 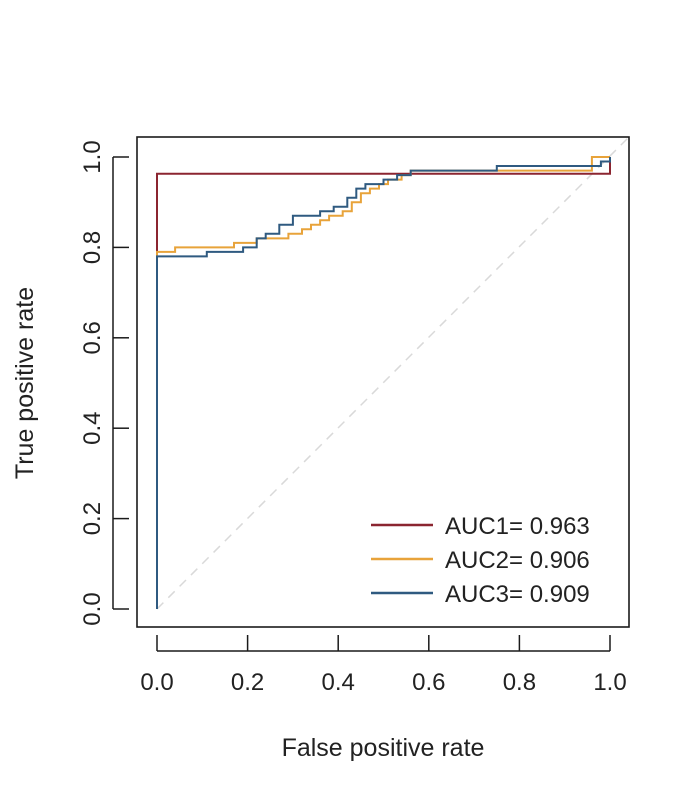 I want to click on y-tick-label: 0.6, so click(x=92, y=337).